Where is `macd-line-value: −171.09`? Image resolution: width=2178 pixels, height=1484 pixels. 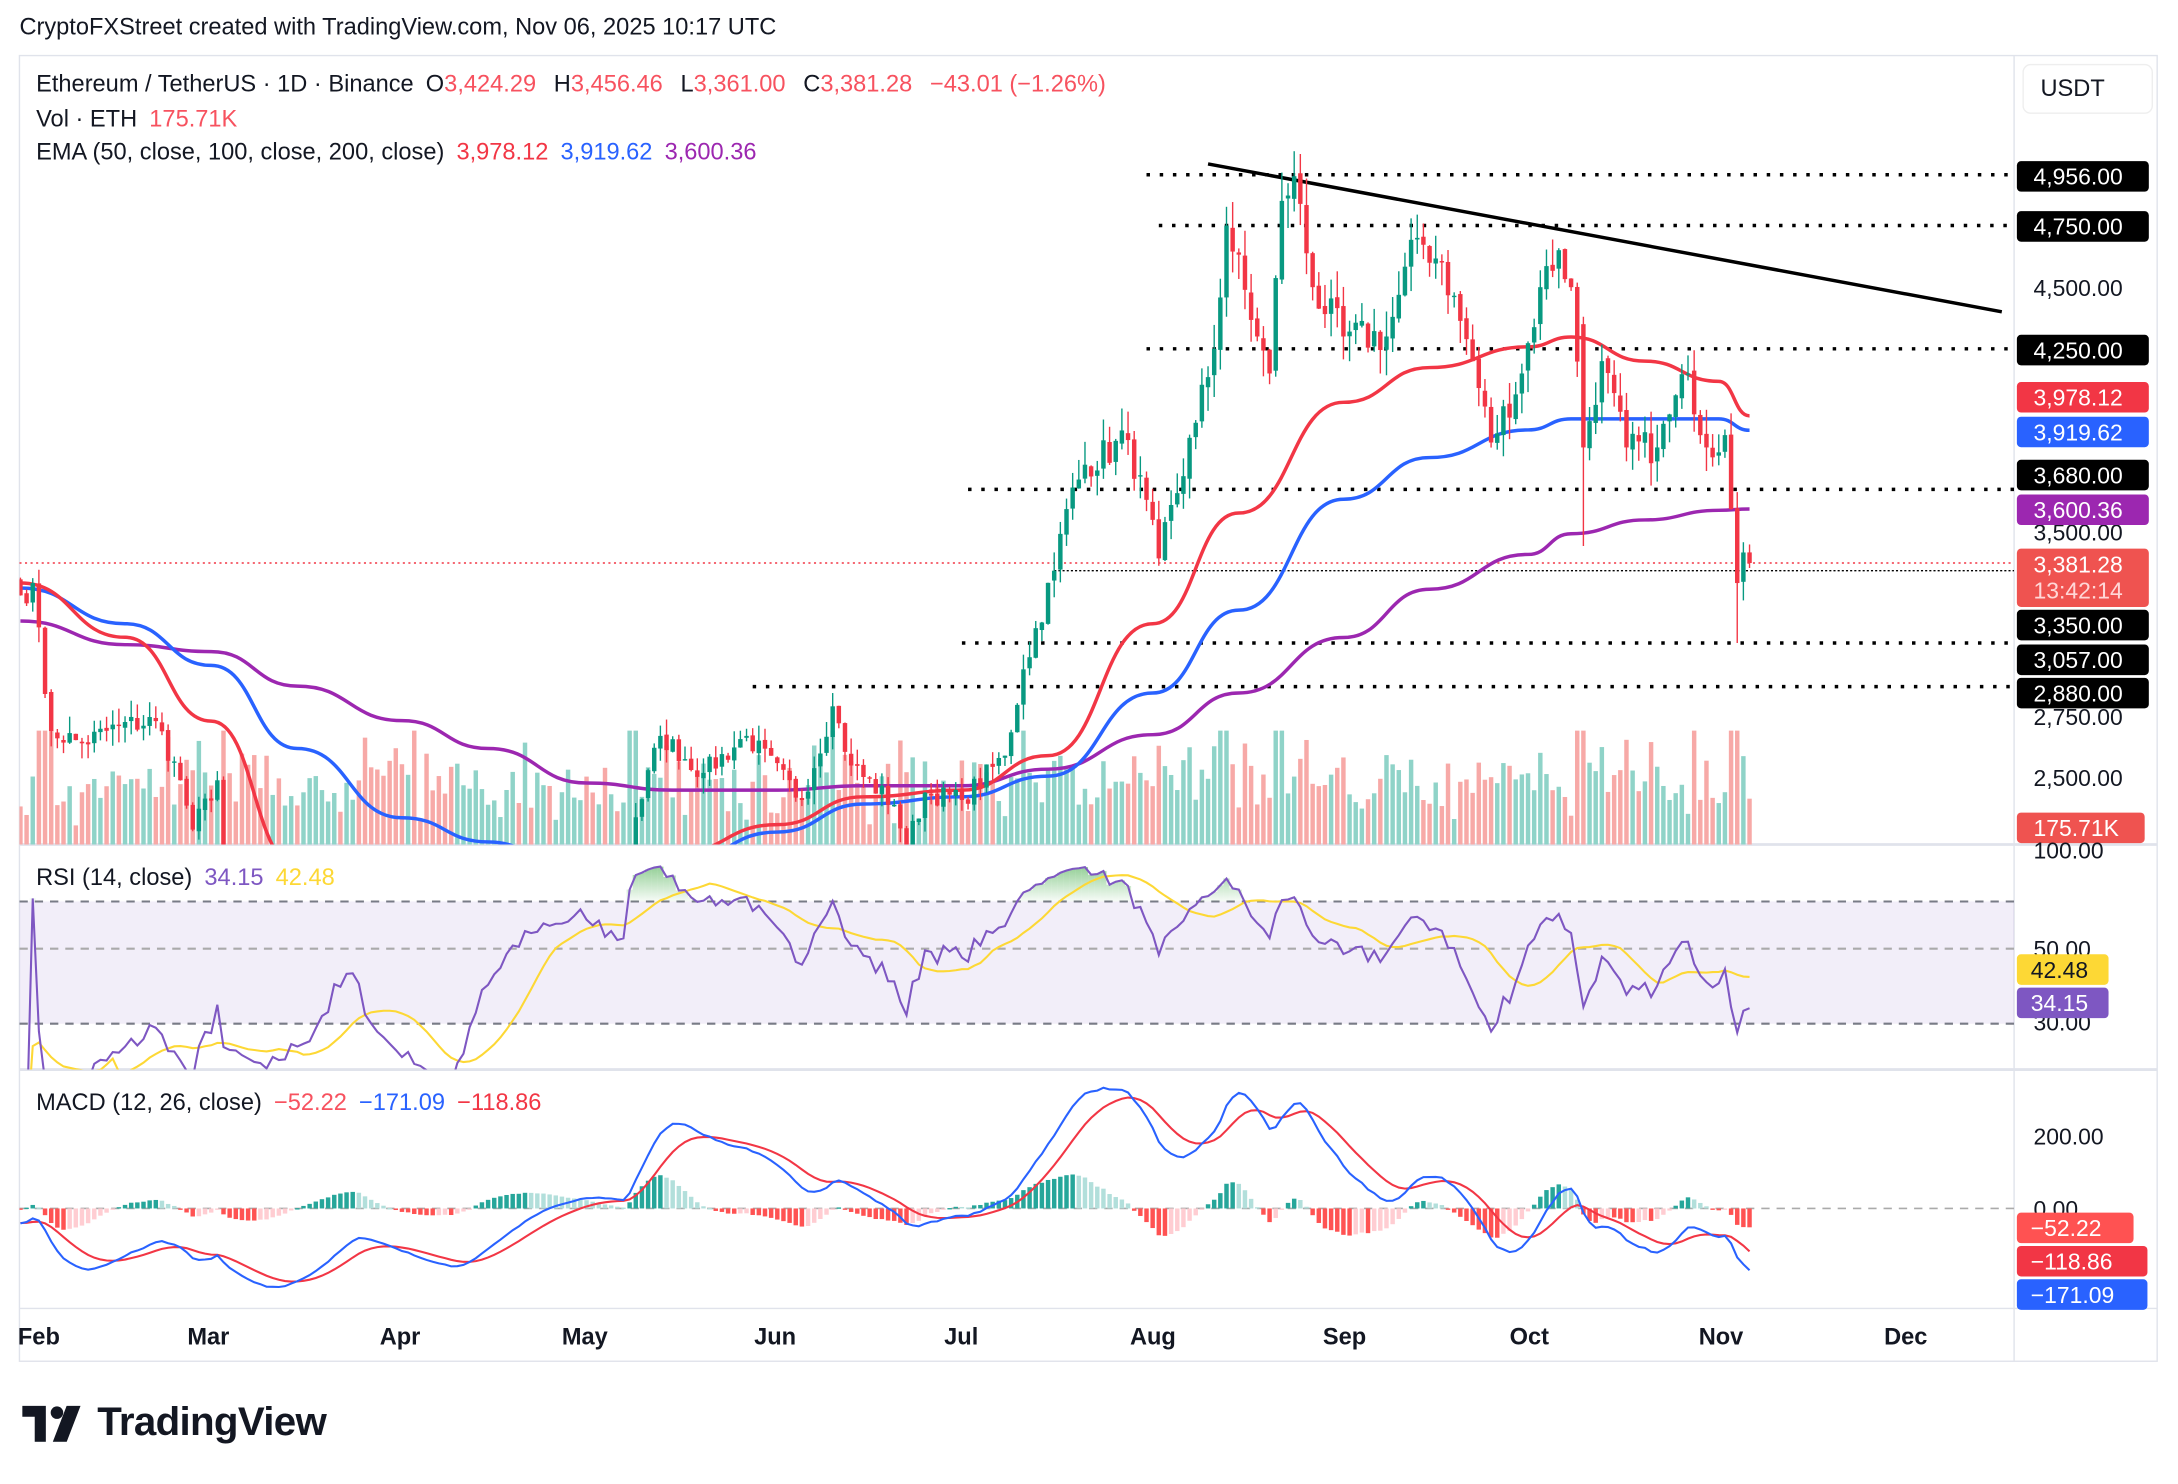
macd-line-value: −171.09 is located at coordinates (402, 1102).